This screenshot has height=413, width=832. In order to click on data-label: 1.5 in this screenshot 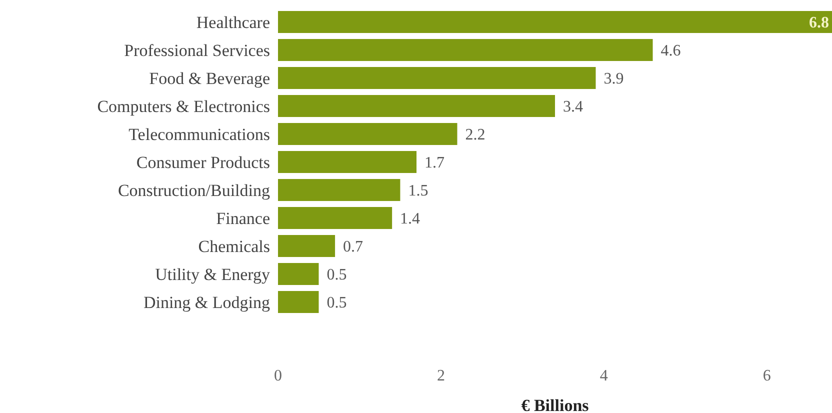, I will do `click(418, 191)`.